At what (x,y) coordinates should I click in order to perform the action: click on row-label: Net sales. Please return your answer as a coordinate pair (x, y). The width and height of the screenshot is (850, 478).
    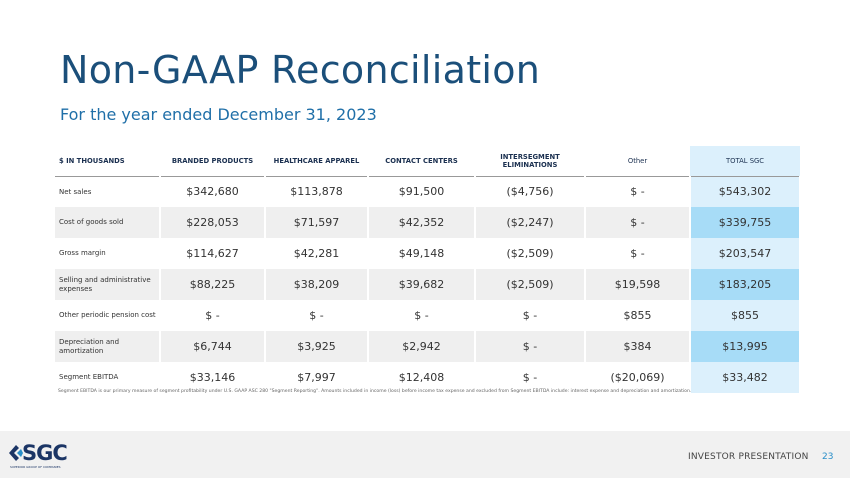
    Looking at the image, I should click on (108, 191).